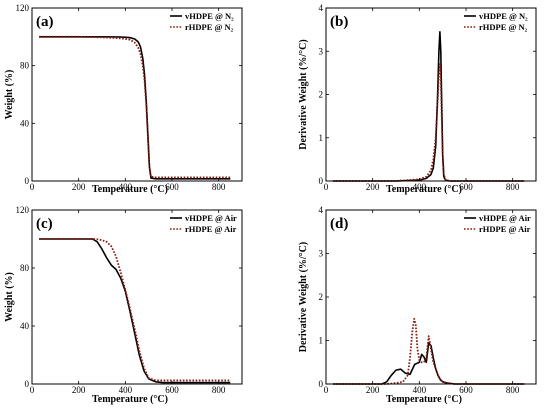 The image size is (550, 410). I want to click on panel-label: (a), so click(45, 22).